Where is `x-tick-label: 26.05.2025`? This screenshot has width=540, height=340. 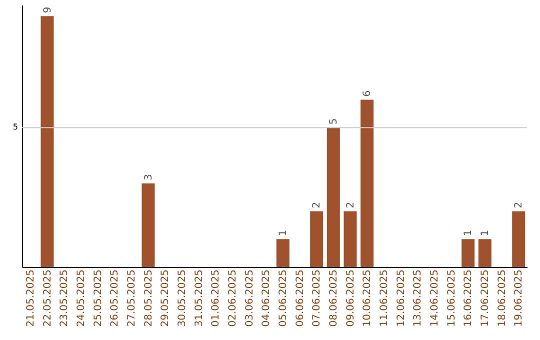
x-tick-label: 26.05.2025 is located at coordinates (115, 298).